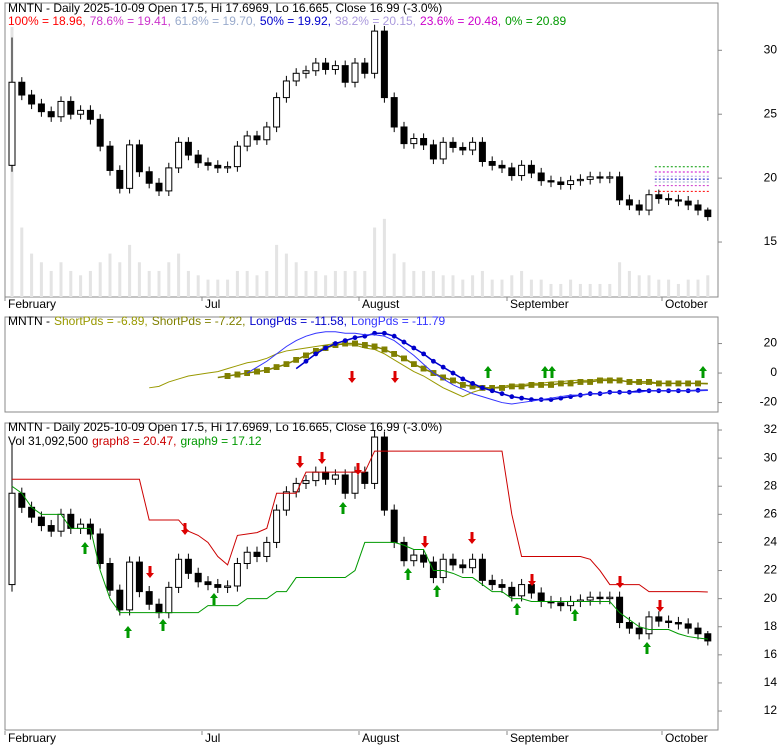 The height and width of the screenshot is (745, 780). Describe the element at coordinates (771, 542) in the screenshot. I see `y-tick-label: 24` at that location.